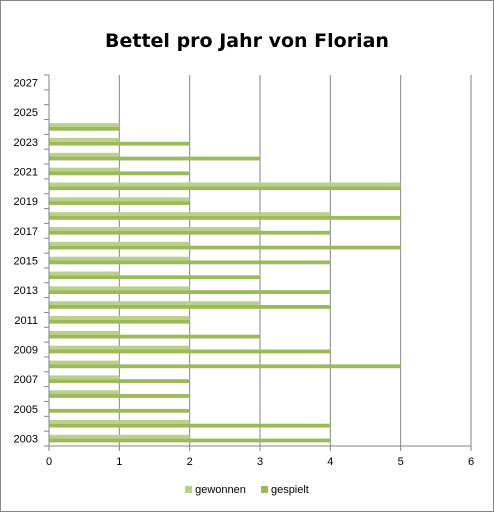  What do you see at coordinates (26, 172) in the screenshot?
I see `y-tick-label-2021: 2021` at bounding box center [26, 172].